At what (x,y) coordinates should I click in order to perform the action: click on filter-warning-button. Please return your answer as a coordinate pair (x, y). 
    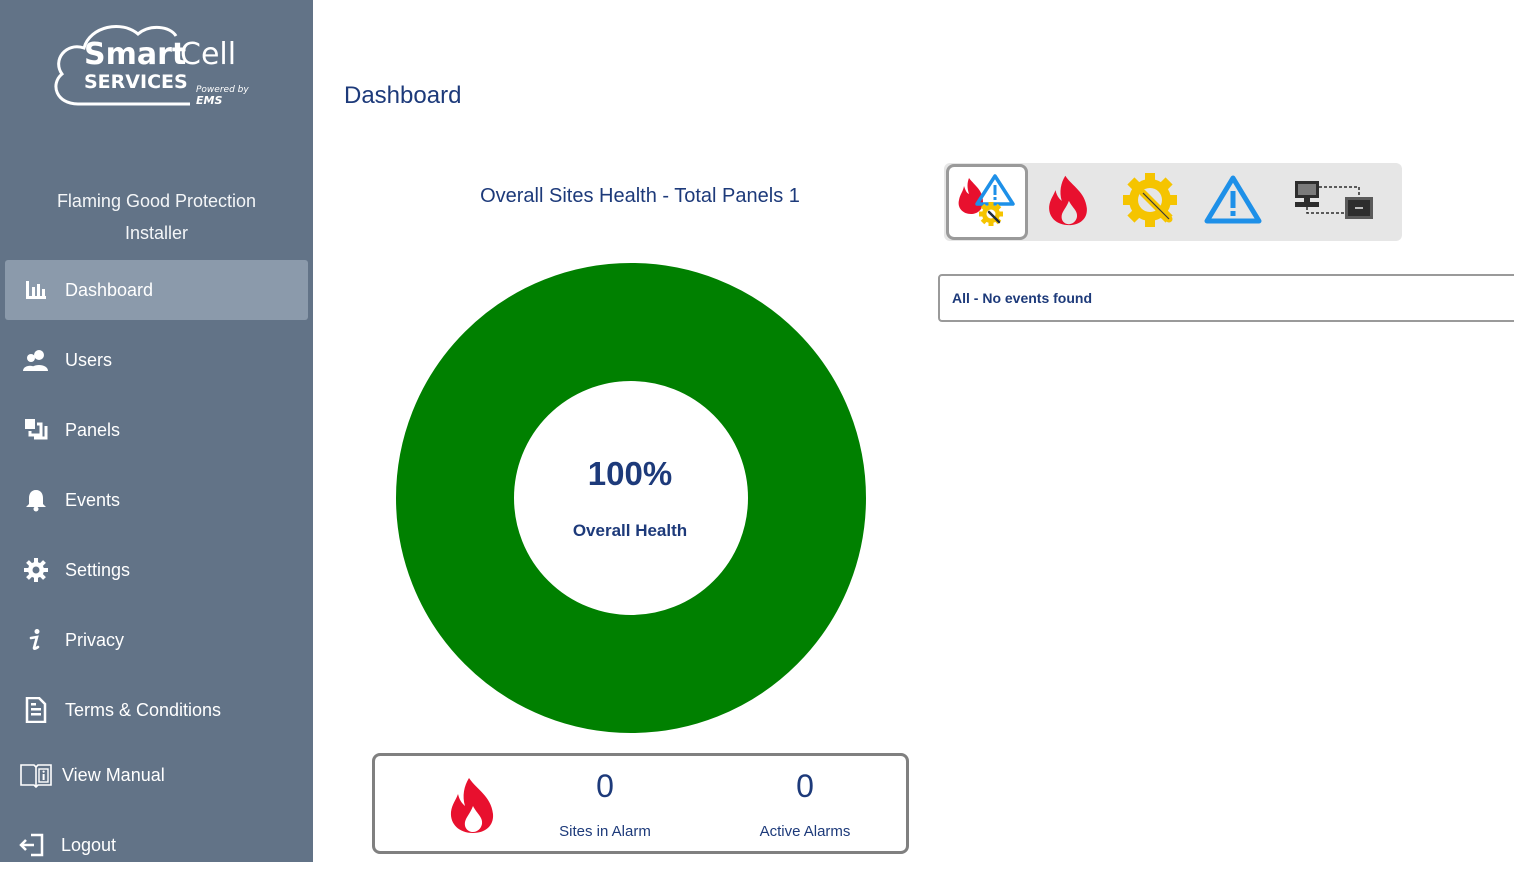
    Looking at the image, I should click on (1233, 202).